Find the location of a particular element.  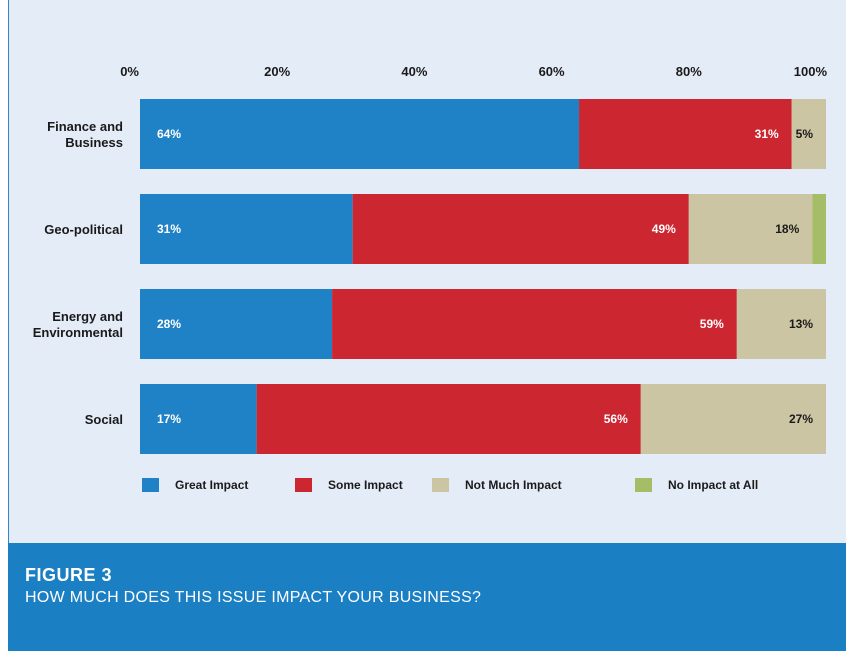

category-label: Finance and is located at coordinates (85, 126).